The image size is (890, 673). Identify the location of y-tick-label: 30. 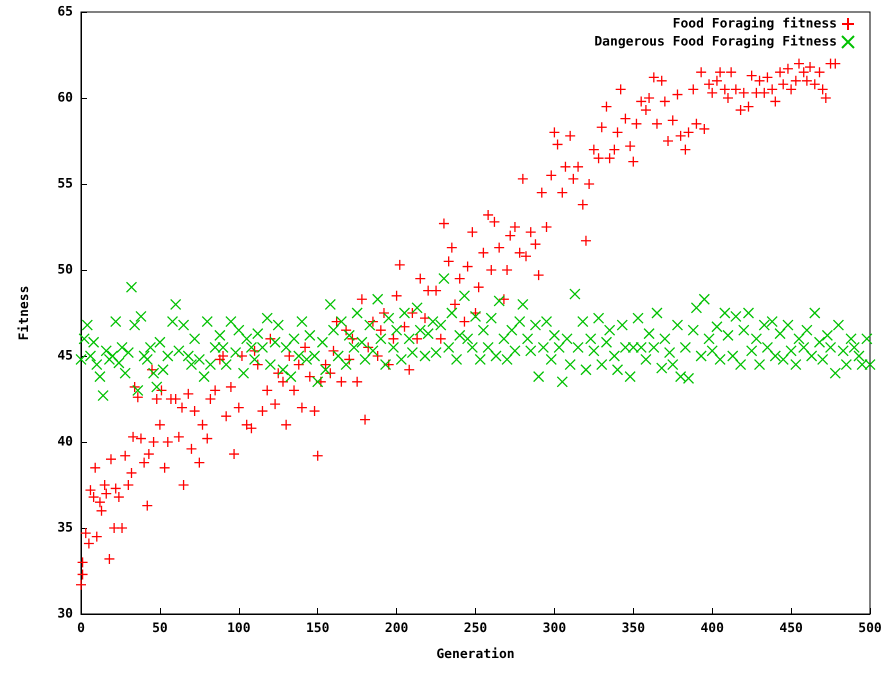
(65, 614).